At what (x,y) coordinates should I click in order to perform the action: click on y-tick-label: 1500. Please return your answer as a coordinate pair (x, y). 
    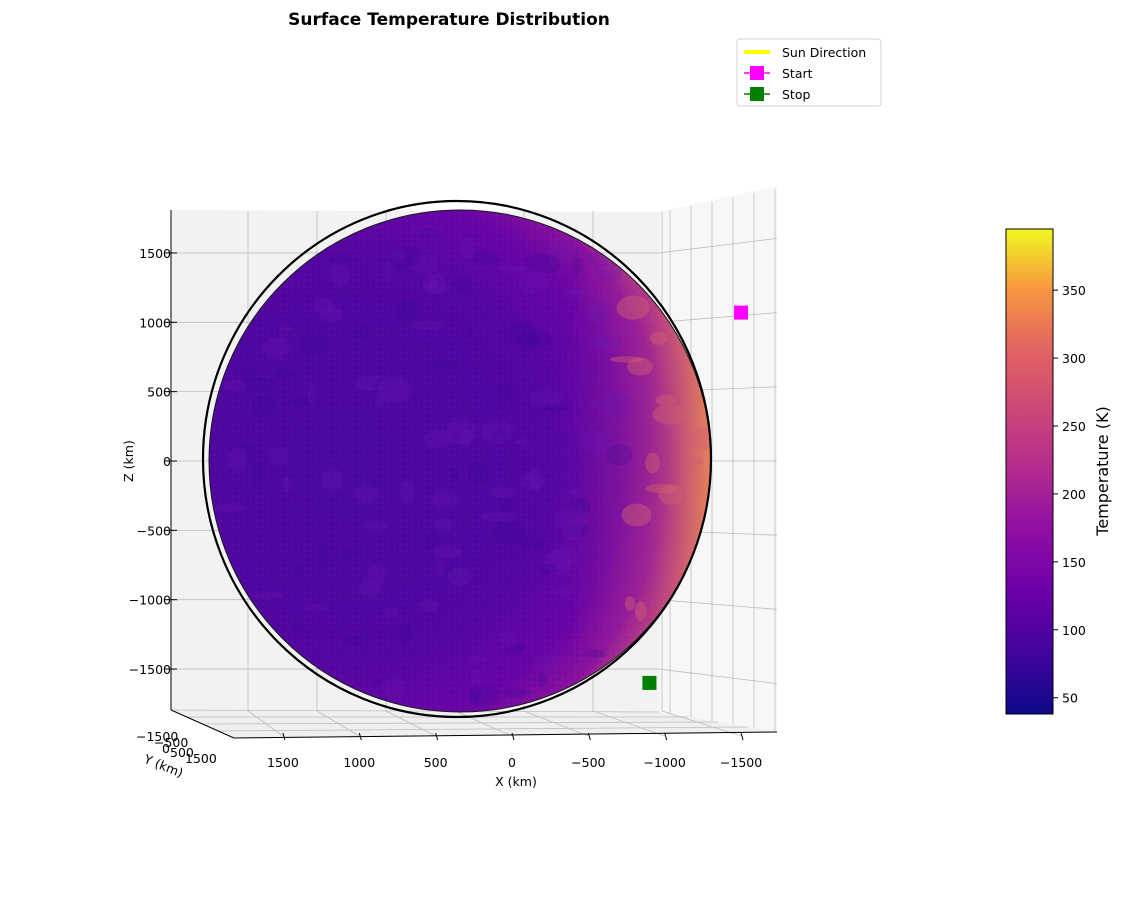
    Looking at the image, I should click on (201, 758).